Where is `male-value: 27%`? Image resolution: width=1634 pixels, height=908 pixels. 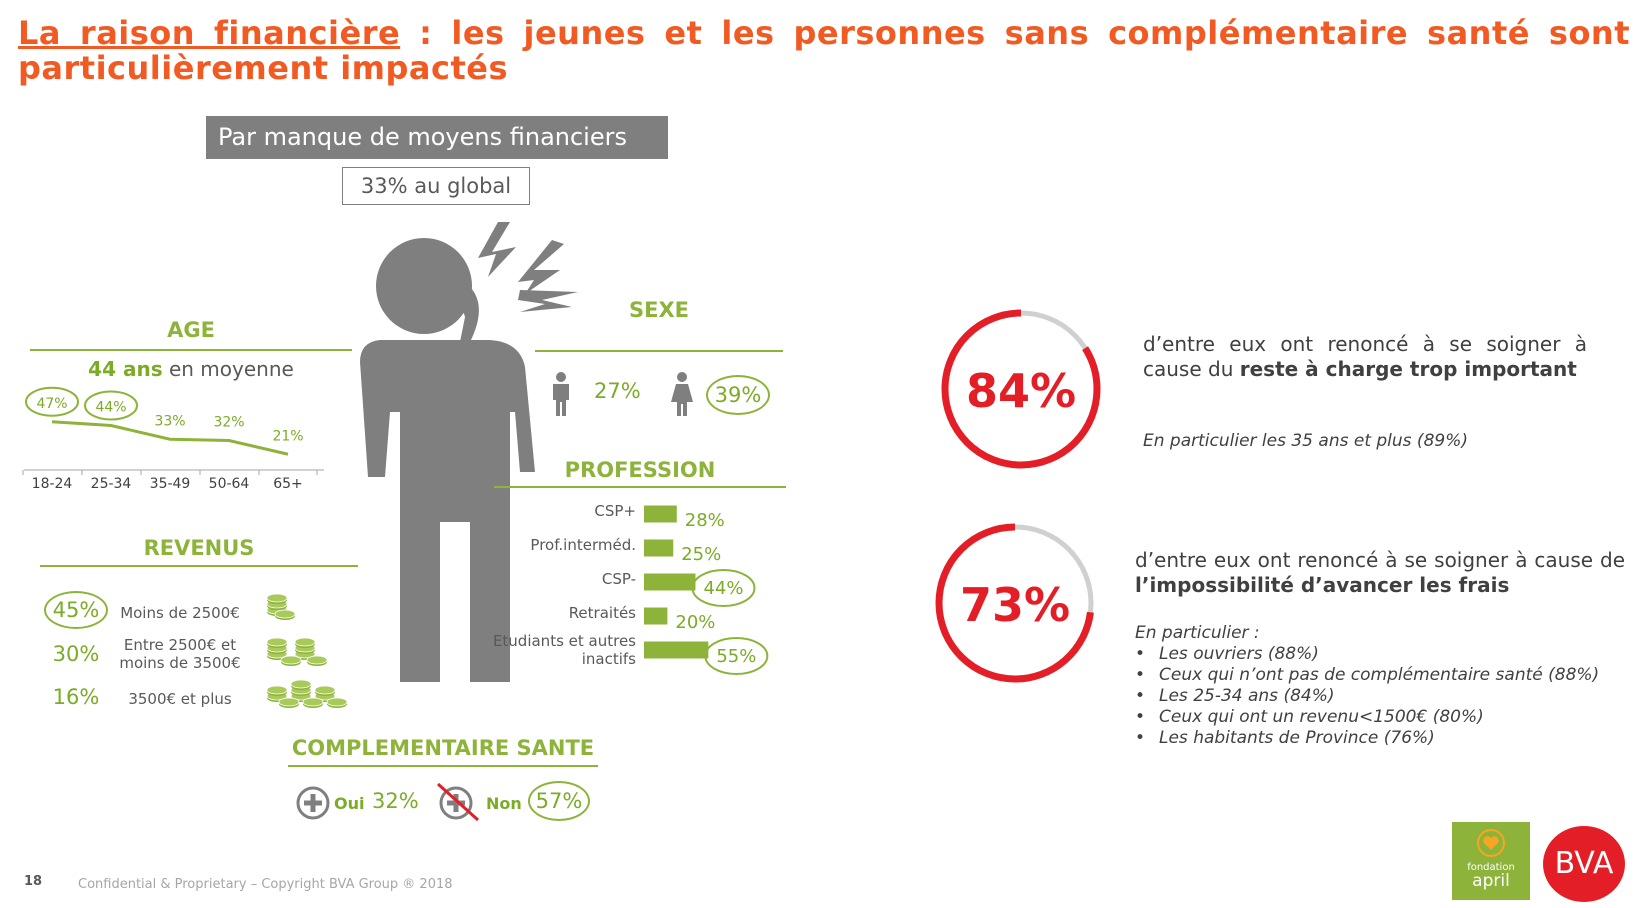 male-value: 27% is located at coordinates (617, 391).